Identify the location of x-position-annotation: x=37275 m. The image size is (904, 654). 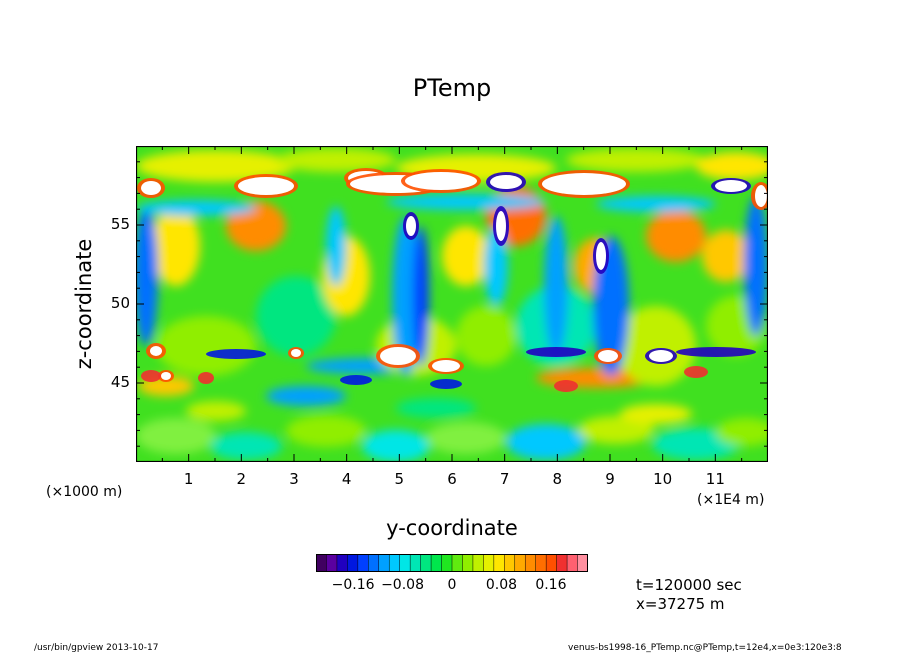
(680, 604).